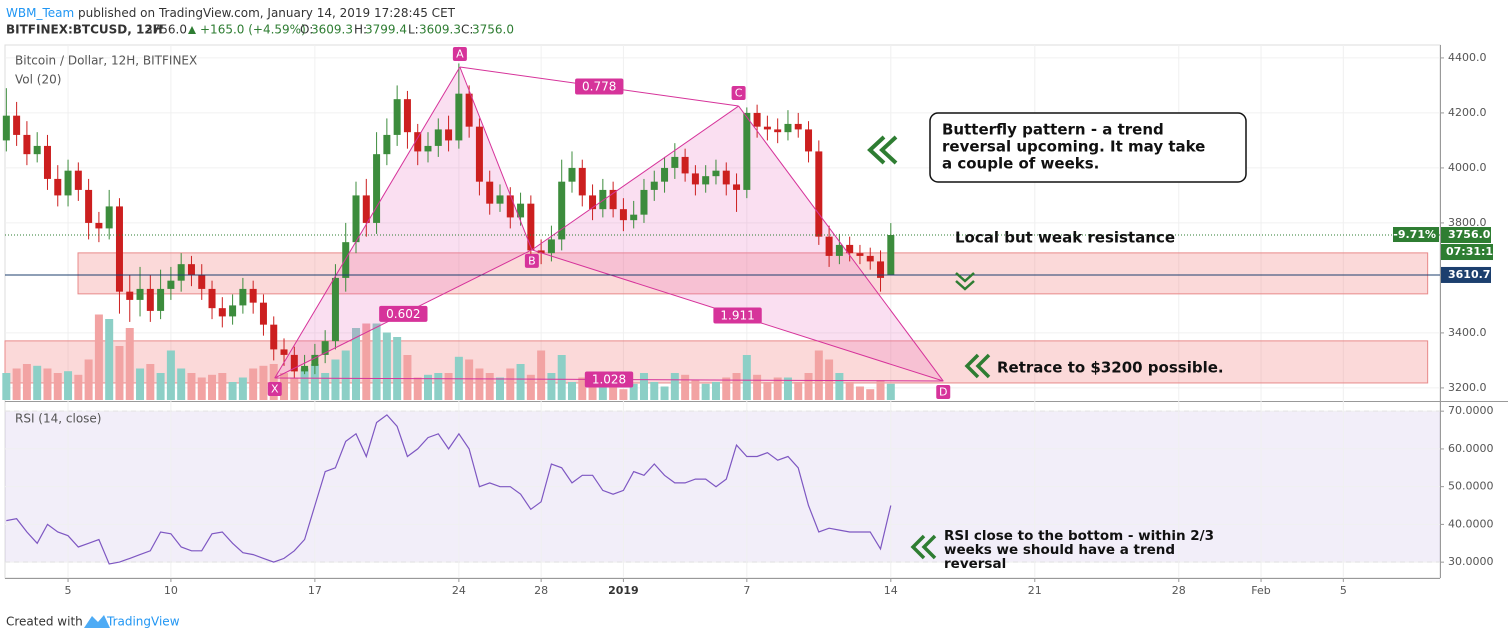  I want to click on rsi-line, so click(449, 489).